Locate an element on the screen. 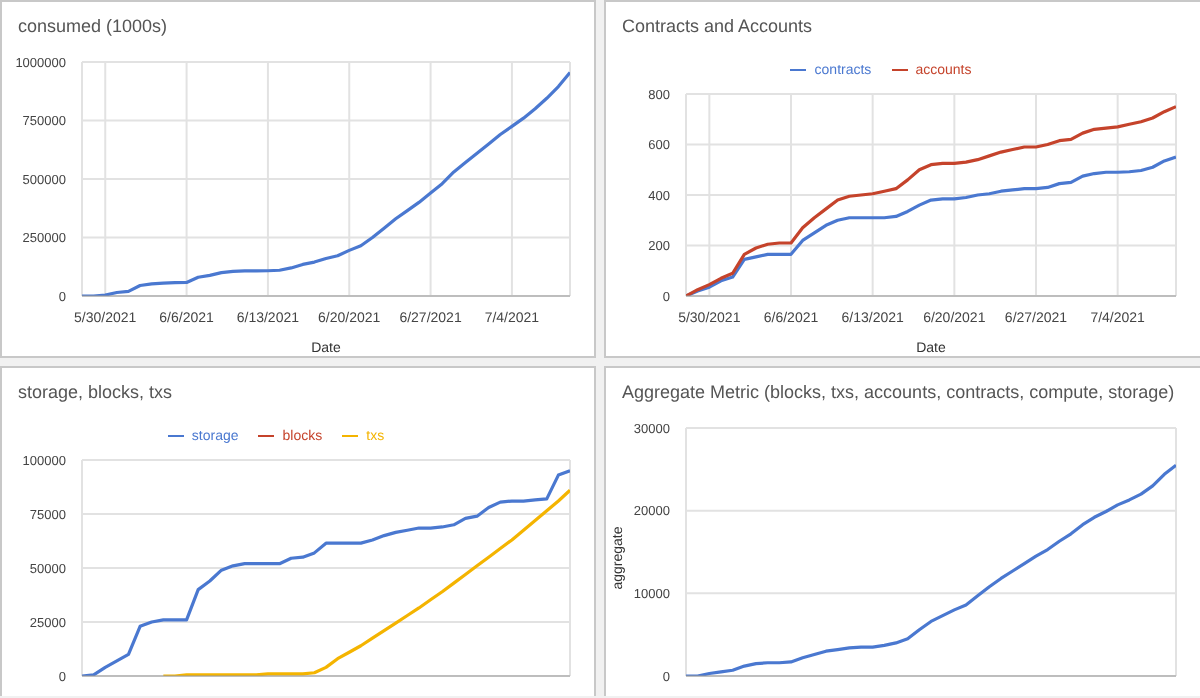 This screenshot has width=1200, height=698. chart-title: Contracts and Accounts is located at coordinates (717, 27).